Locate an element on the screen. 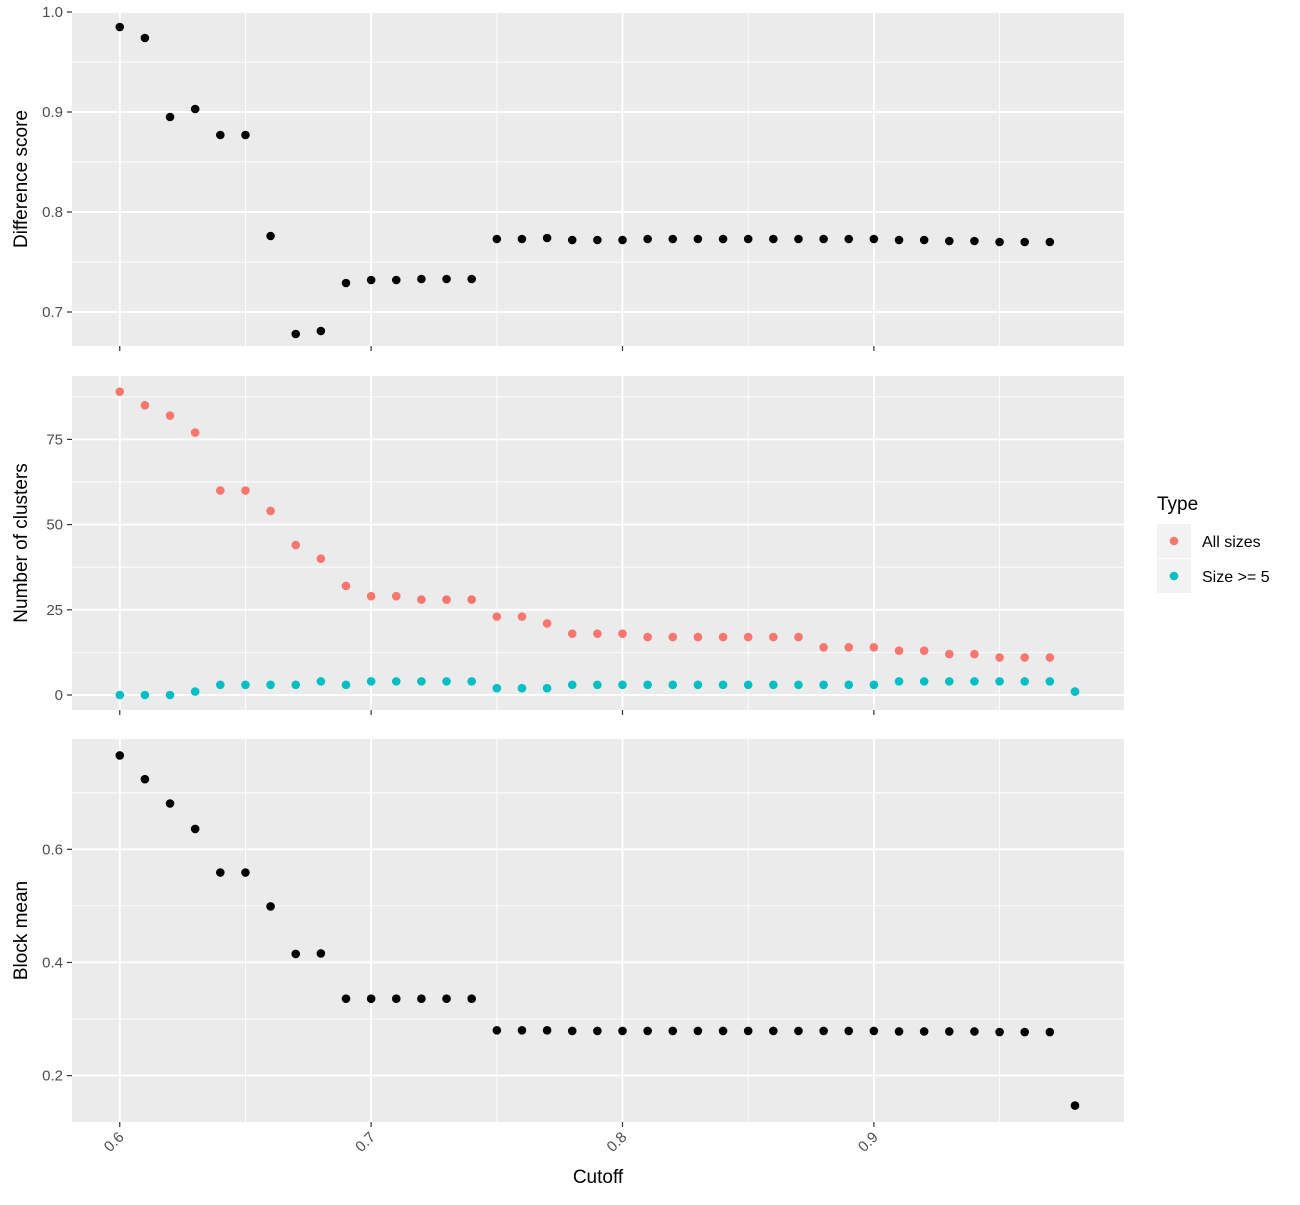 This screenshot has height=1205, width=1300. legend-label: All sizes is located at coordinates (1231, 542).